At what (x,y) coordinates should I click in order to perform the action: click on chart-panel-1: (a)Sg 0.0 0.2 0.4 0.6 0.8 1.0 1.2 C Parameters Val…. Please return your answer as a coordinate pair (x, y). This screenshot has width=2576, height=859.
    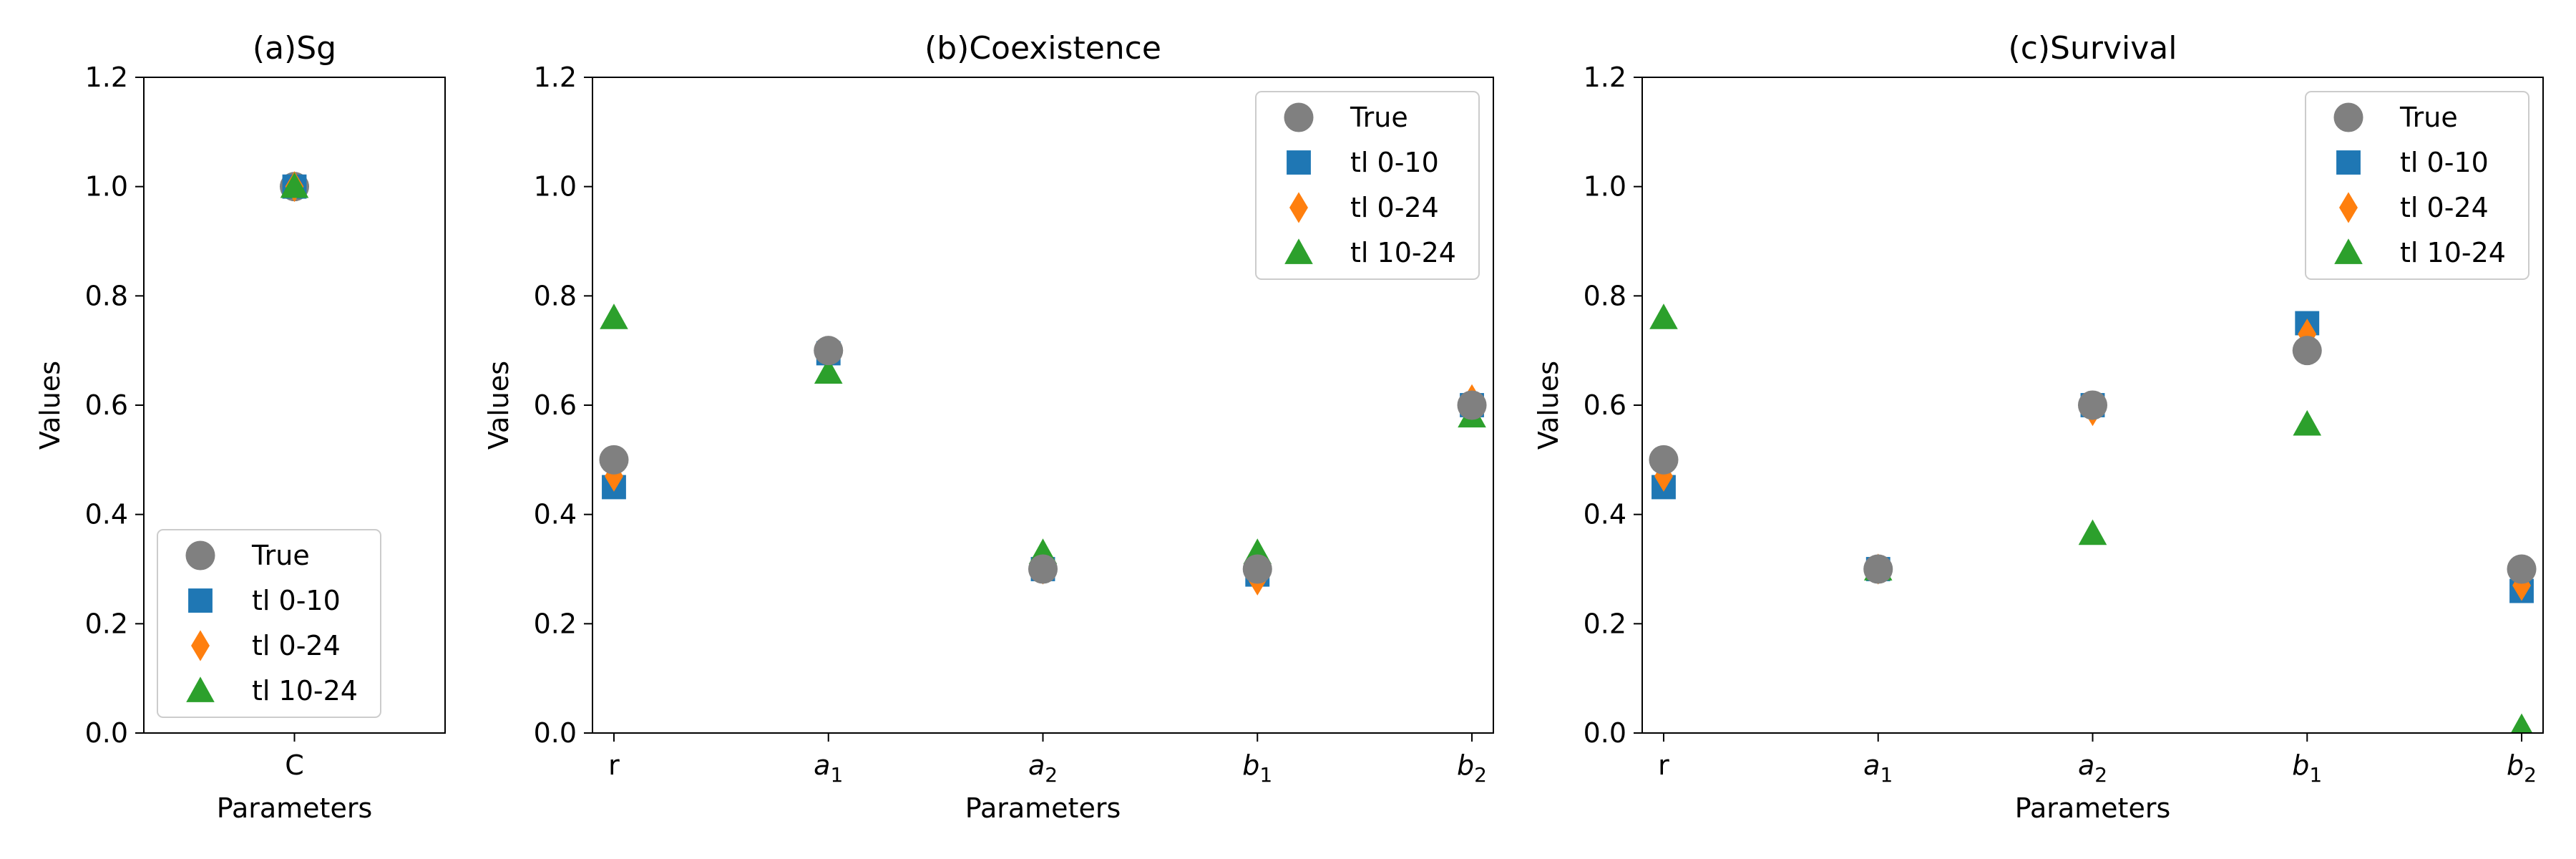
    Looking at the image, I should click on (240, 427).